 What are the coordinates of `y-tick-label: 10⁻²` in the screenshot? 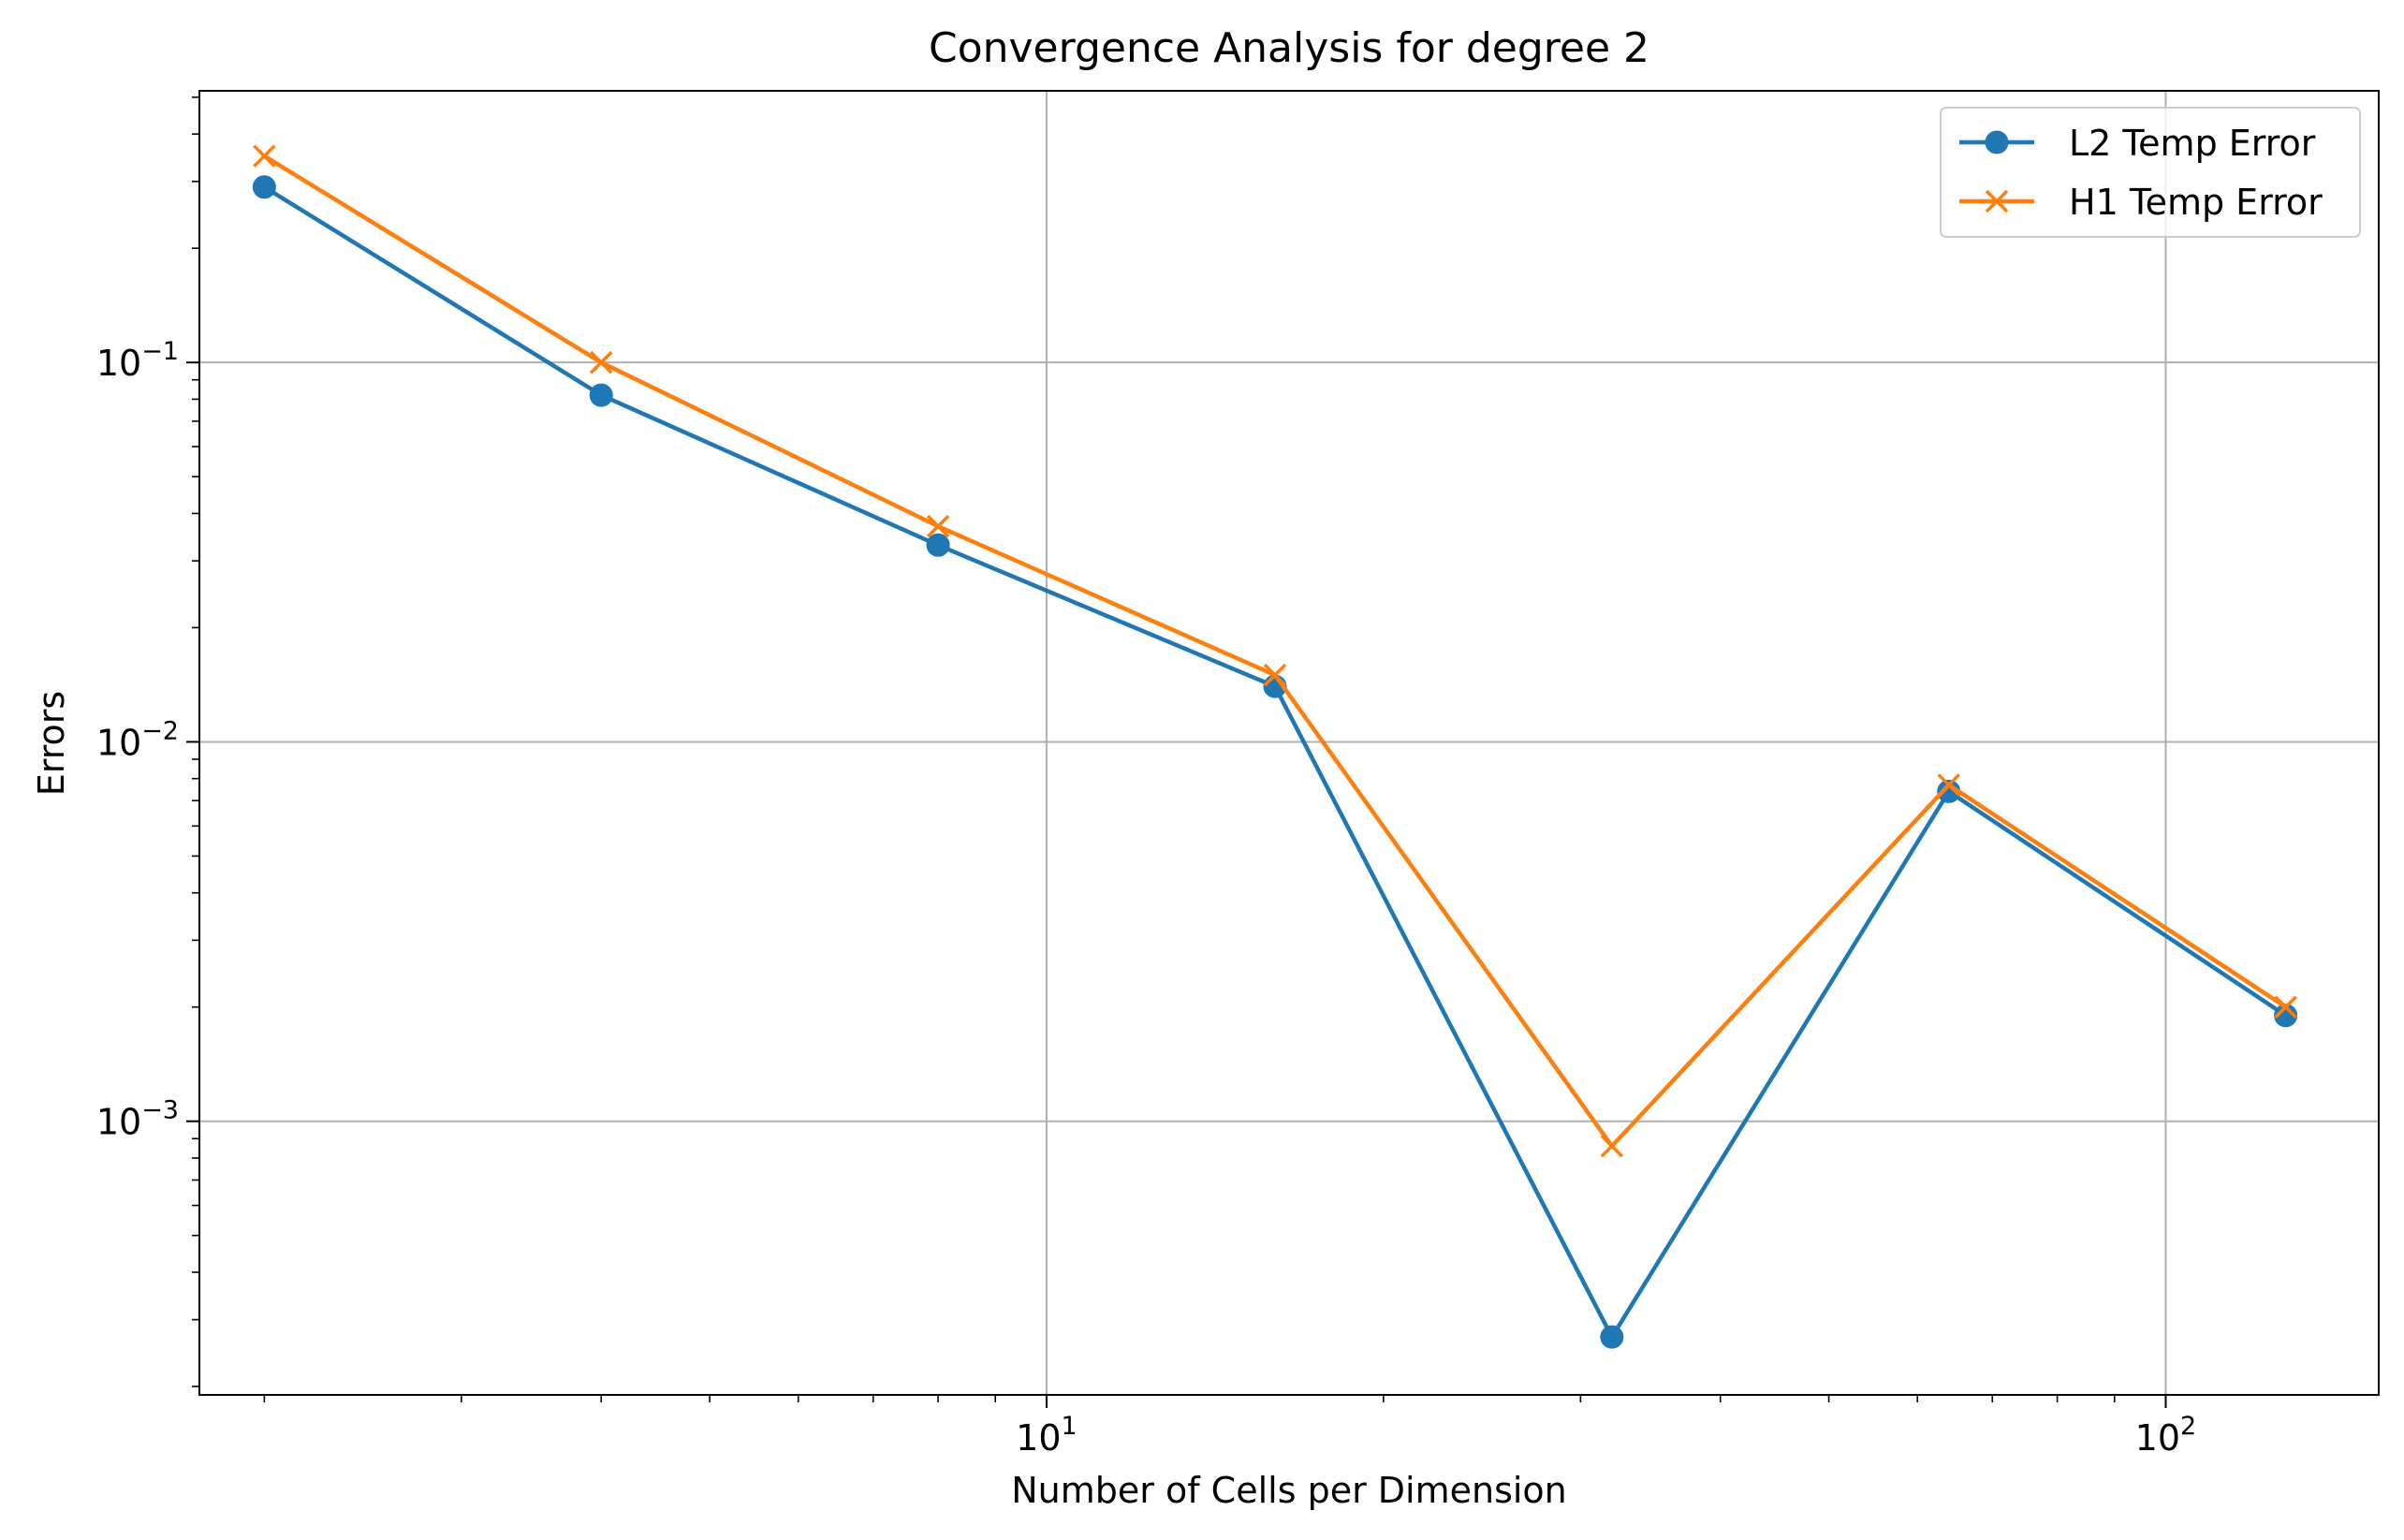 It's located at (137, 739).